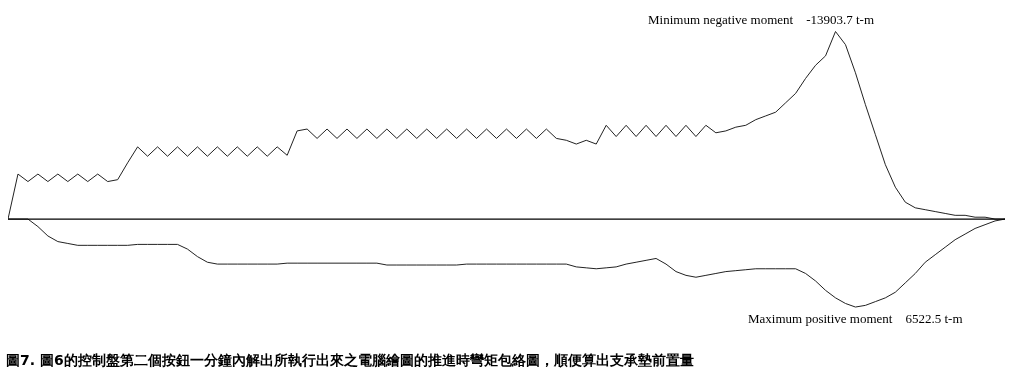 The width and height of the screenshot is (1011, 378). Describe the element at coordinates (350, 360) in the screenshot. I see `caption: 圖7. 圖6的控制盤第二個按鈕一分鐘內解出所執行出來之電腦繪圖的推進時彎矩包絡圖，順便算出支承墊前置量` at that location.